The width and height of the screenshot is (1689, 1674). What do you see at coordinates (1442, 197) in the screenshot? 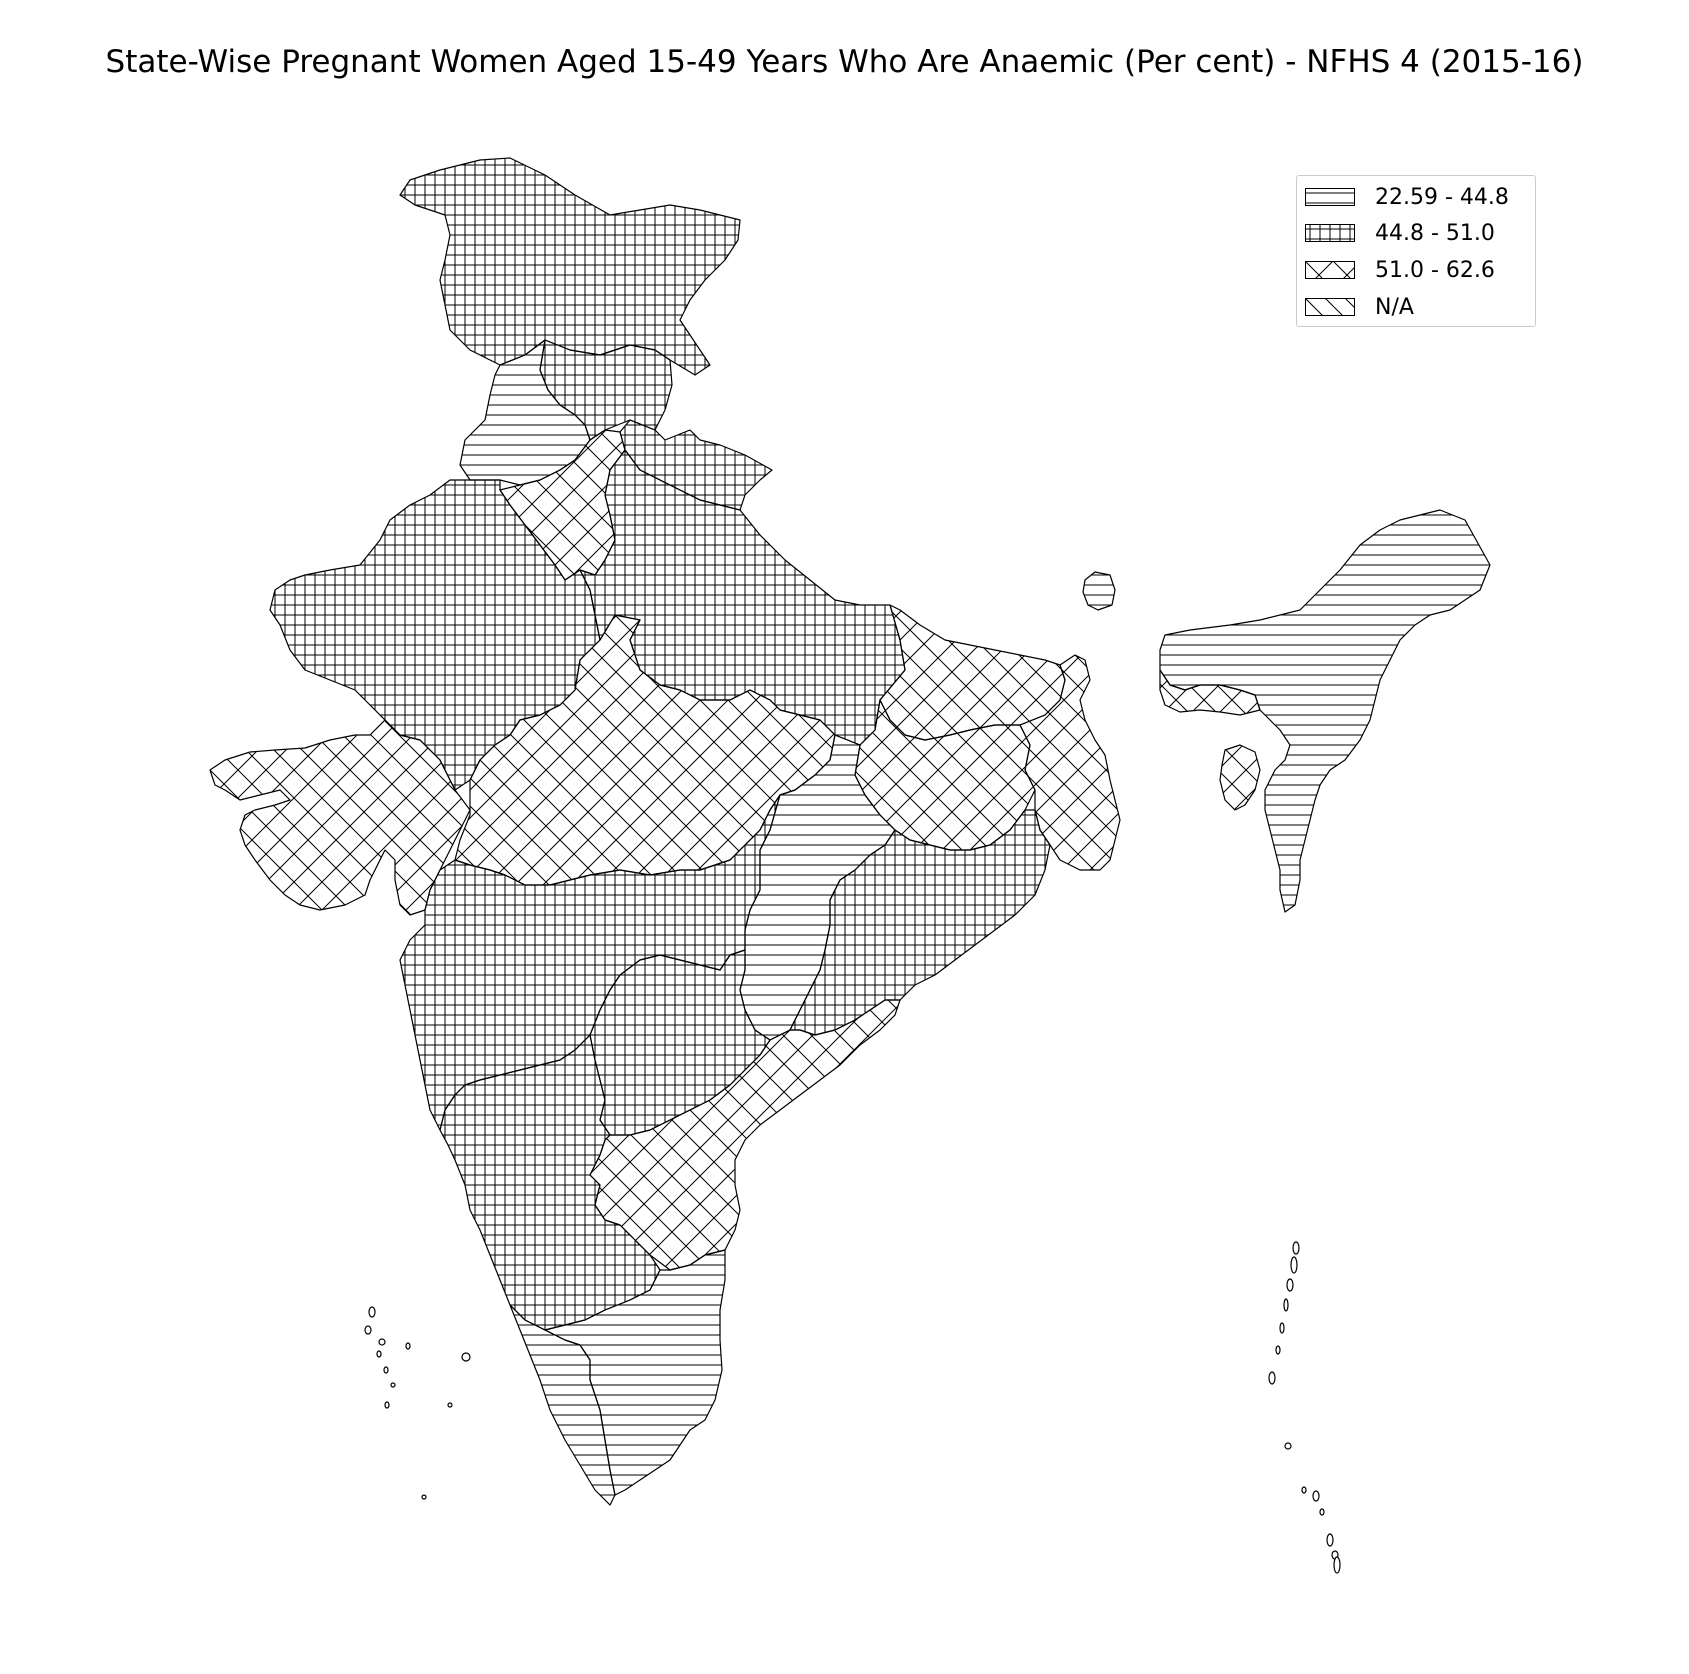
I see `legend-label: 22.59 - 44.8` at bounding box center [1442, 197].